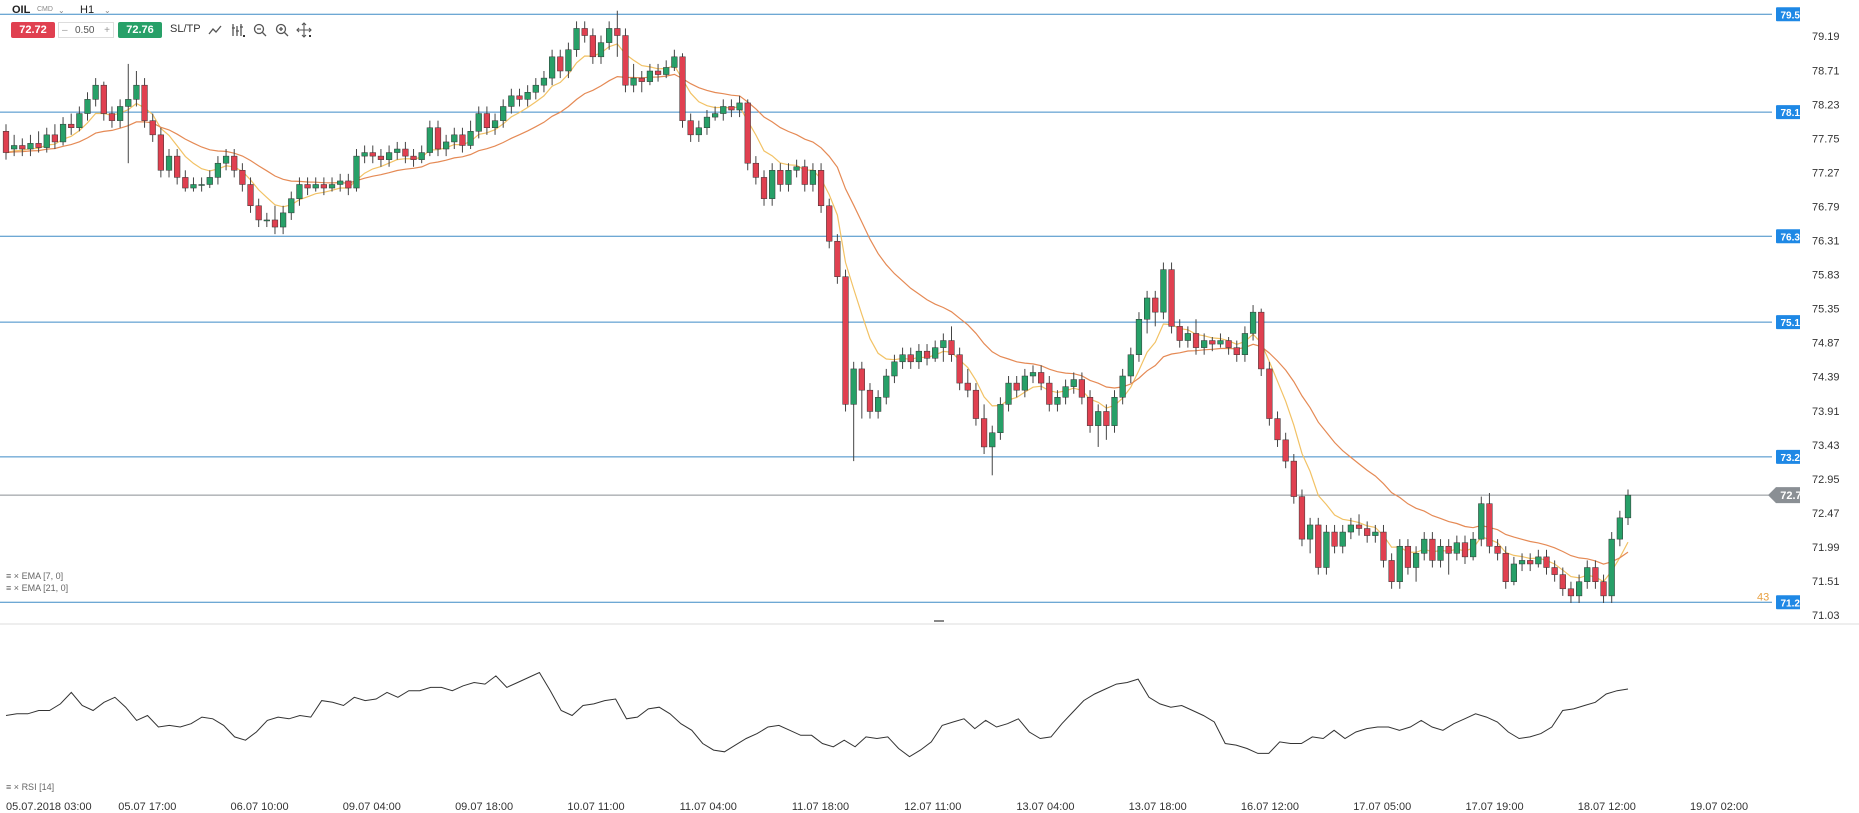 This screenshot has height=813, width=1859. Describe the element at coordinates (107, 10) in the screenshot. I see `timeframe-chevron-down-icon: ⌄` at that location.